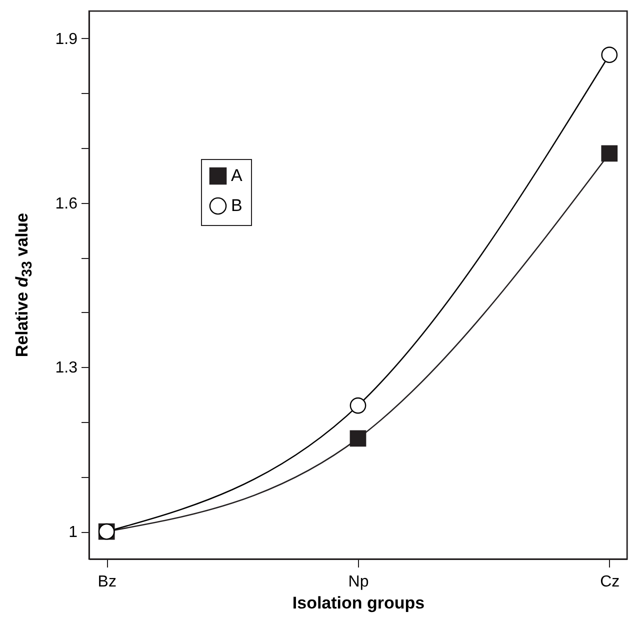  I want to click on x-axis-title: Isolation groups, so click(358, 603).